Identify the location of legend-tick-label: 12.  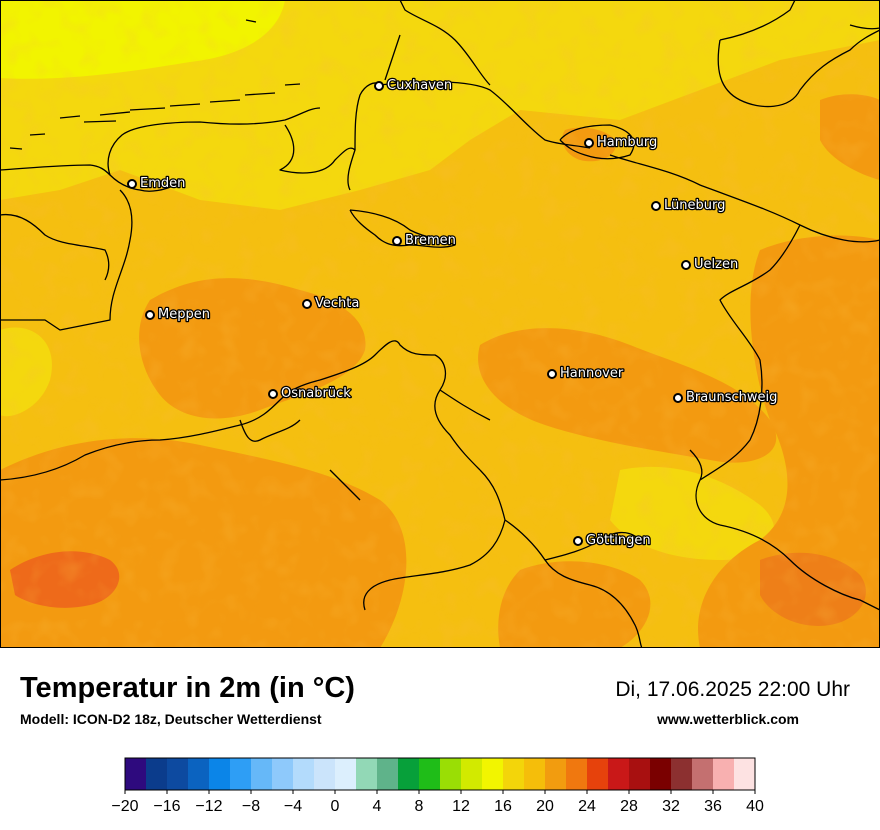
(461, 806).